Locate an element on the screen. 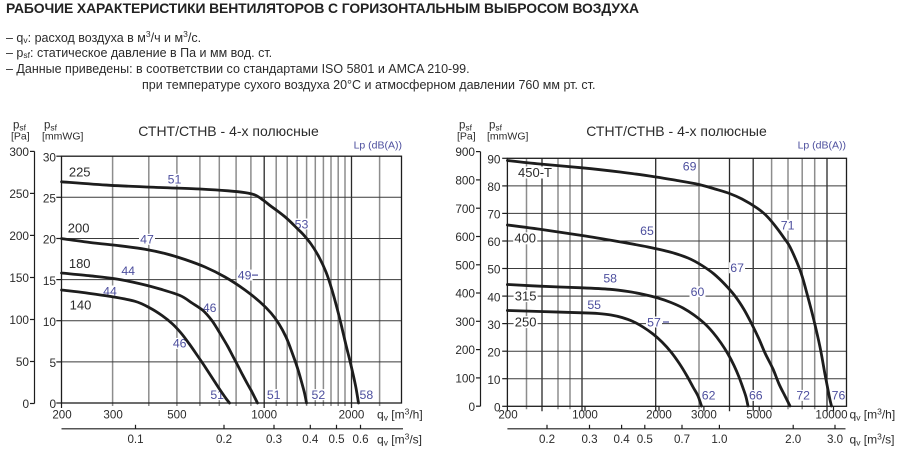 The width and height of the screenshot is (902, 454). svg-text: 44 is located at coordinates (128, 271).